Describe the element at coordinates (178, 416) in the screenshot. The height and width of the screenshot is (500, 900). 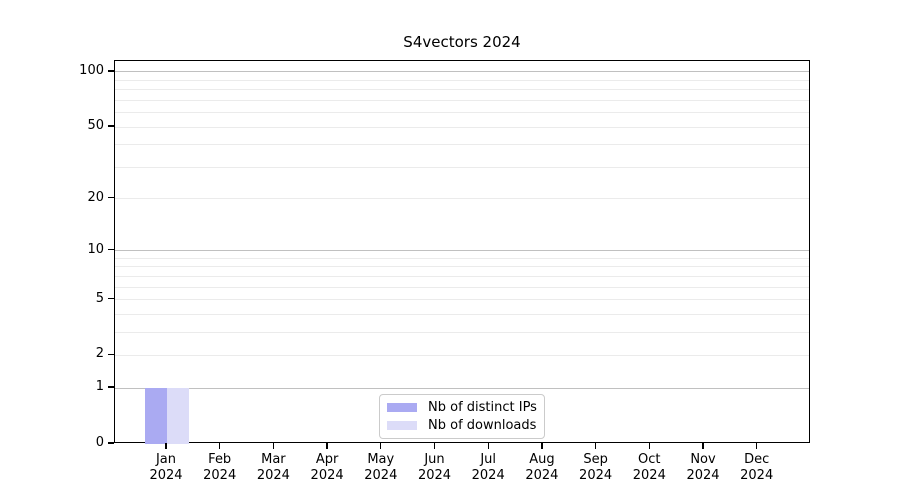
I see `bar-downloads` at that location.